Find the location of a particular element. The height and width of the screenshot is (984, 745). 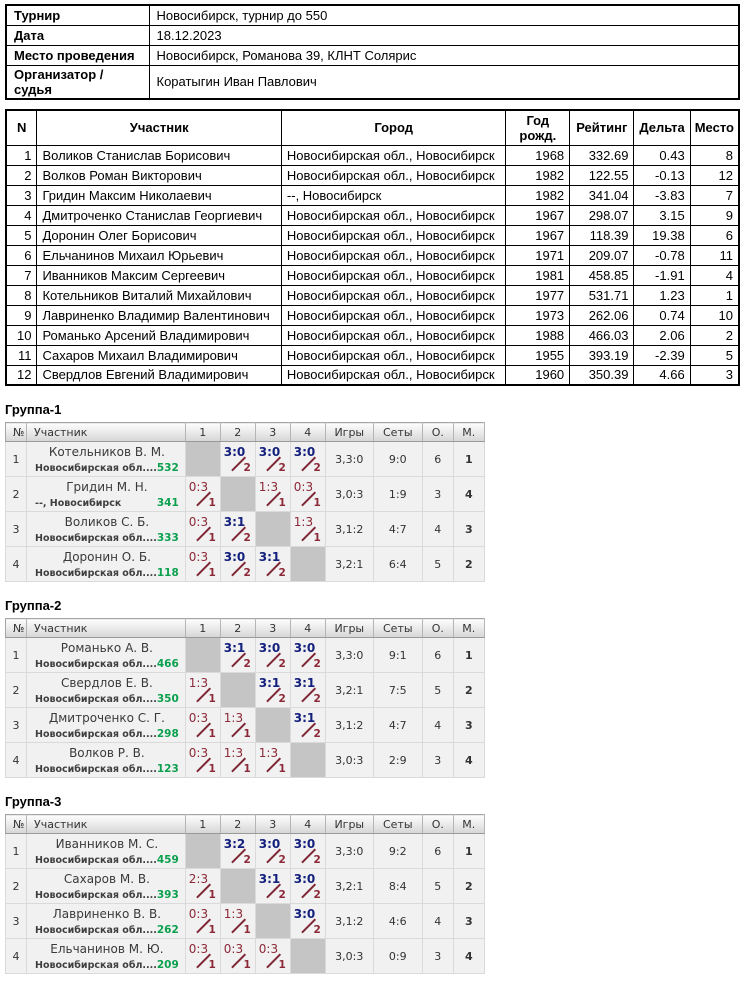

final-place: 4 is located at coordinates (714, 275).